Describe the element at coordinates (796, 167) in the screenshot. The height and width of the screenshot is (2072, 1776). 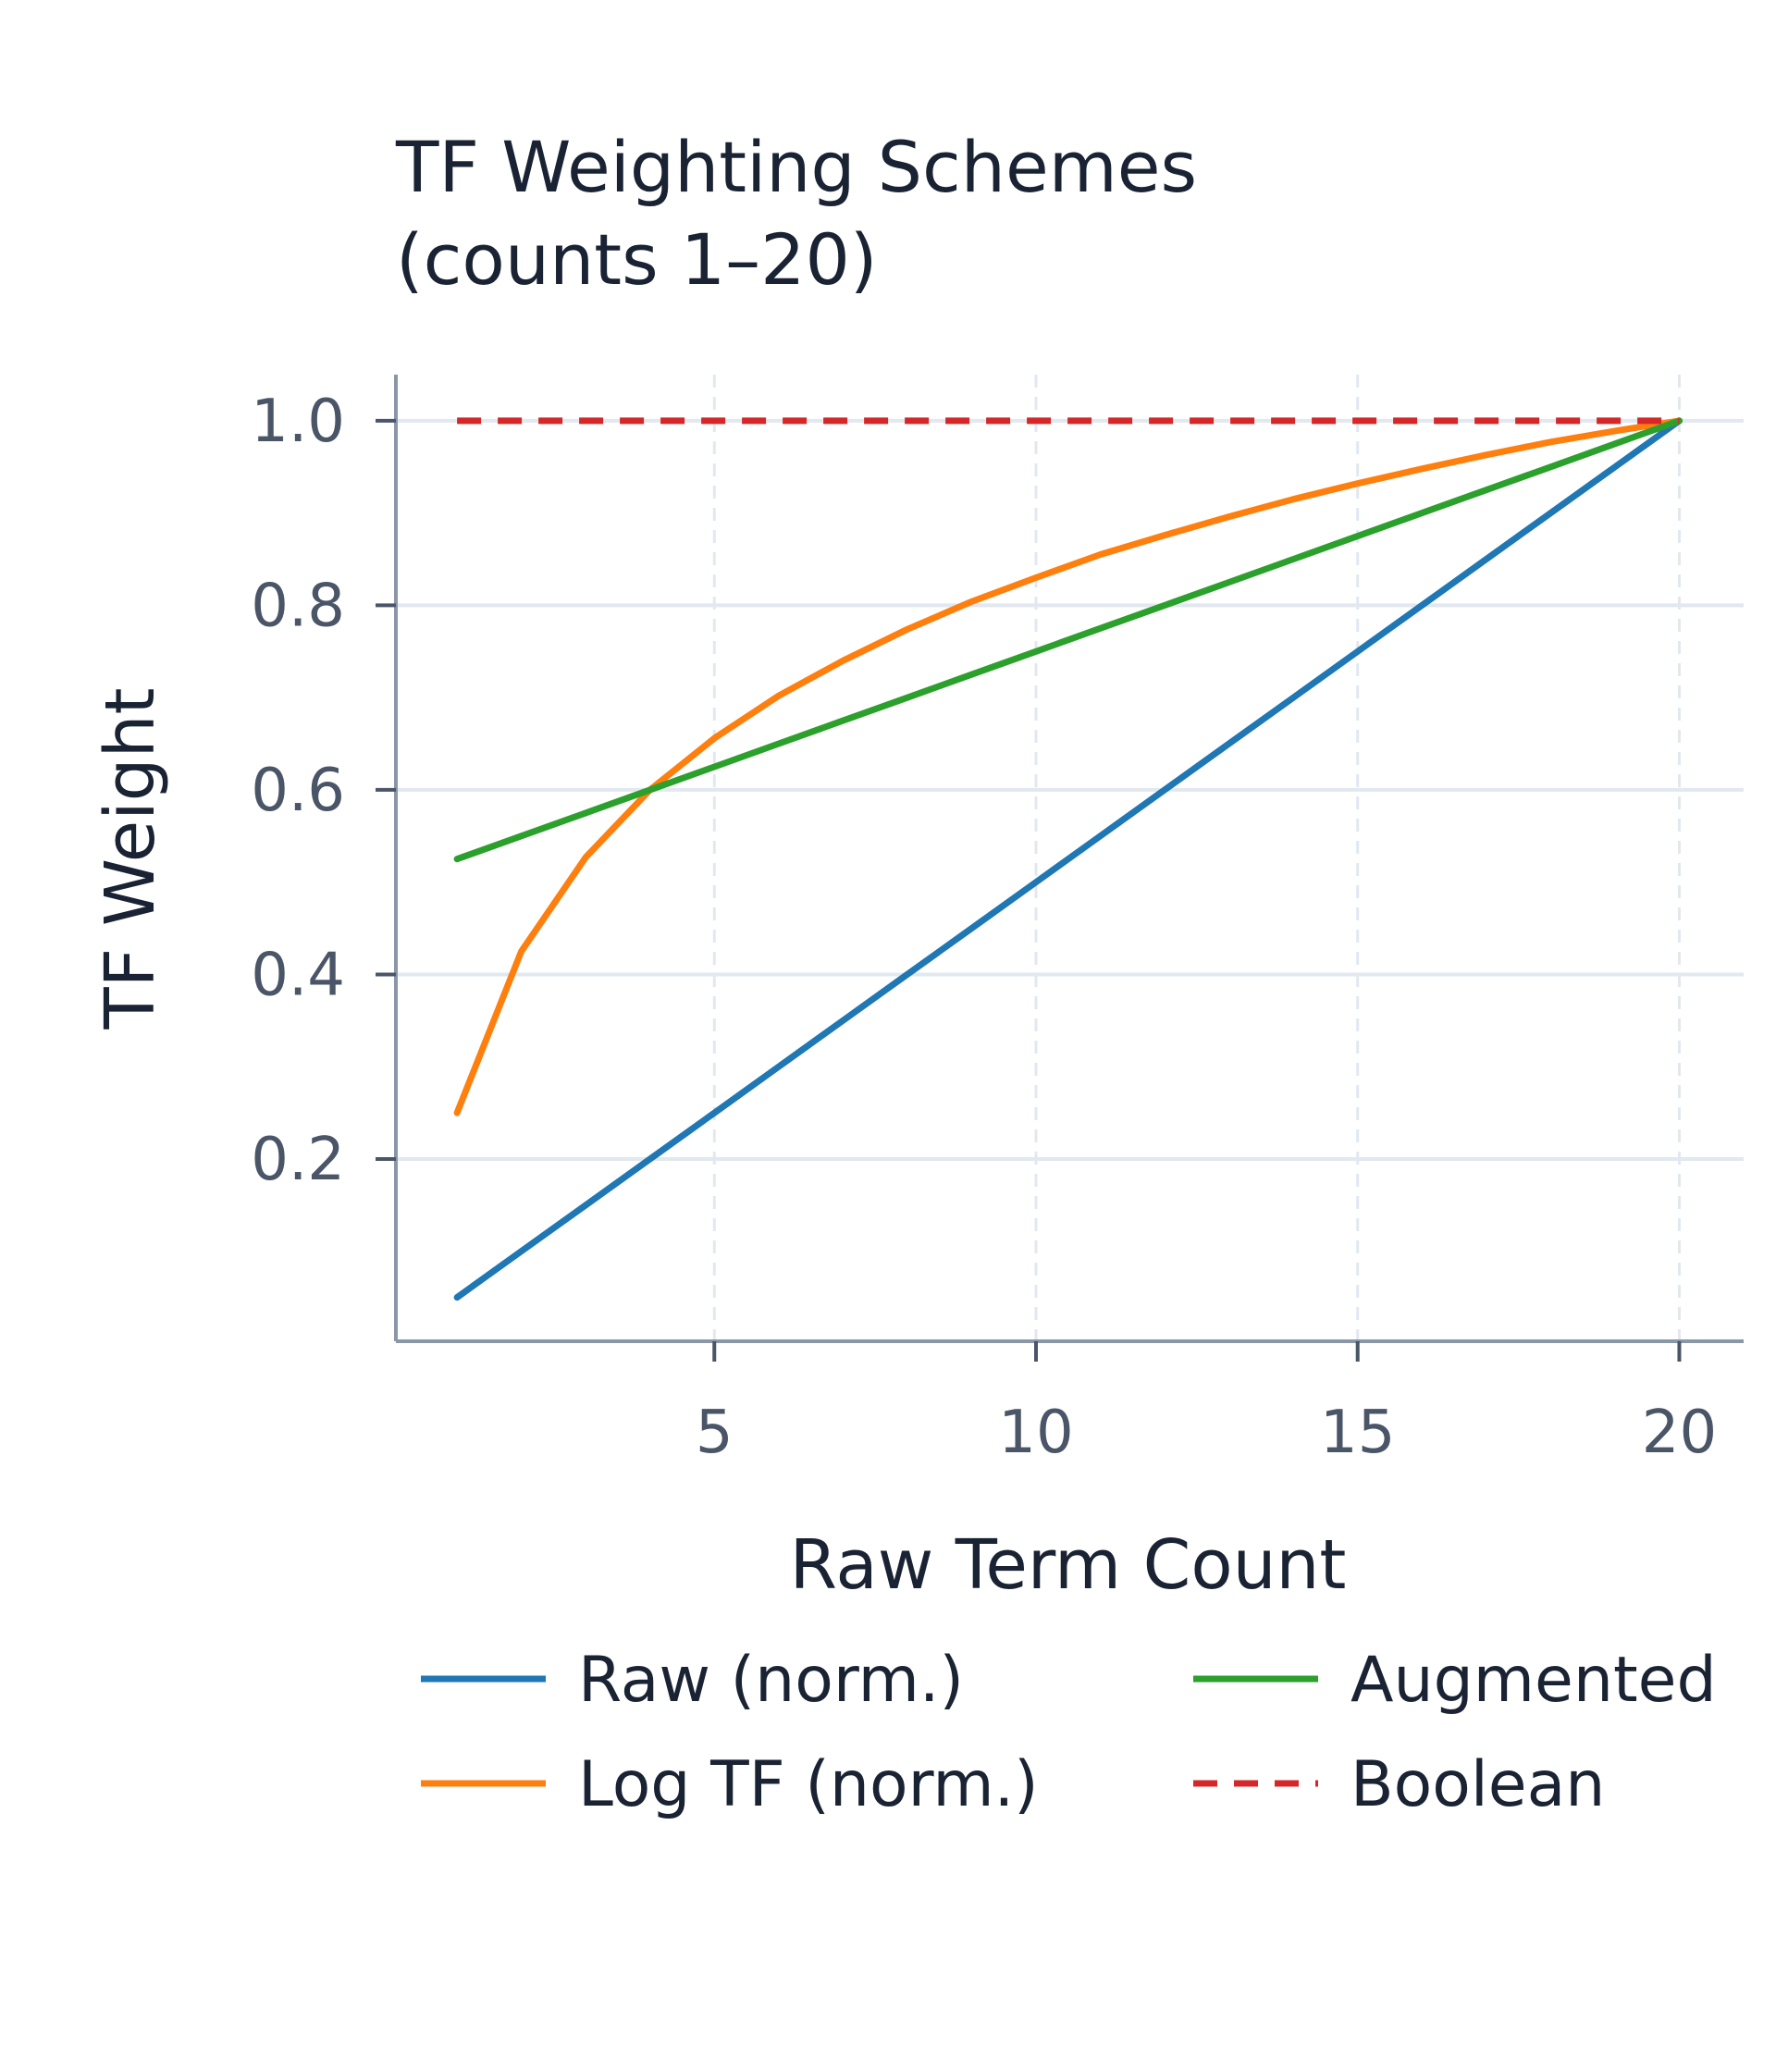
I see `chart-title-line: TF Weighting Schemes` at that location.